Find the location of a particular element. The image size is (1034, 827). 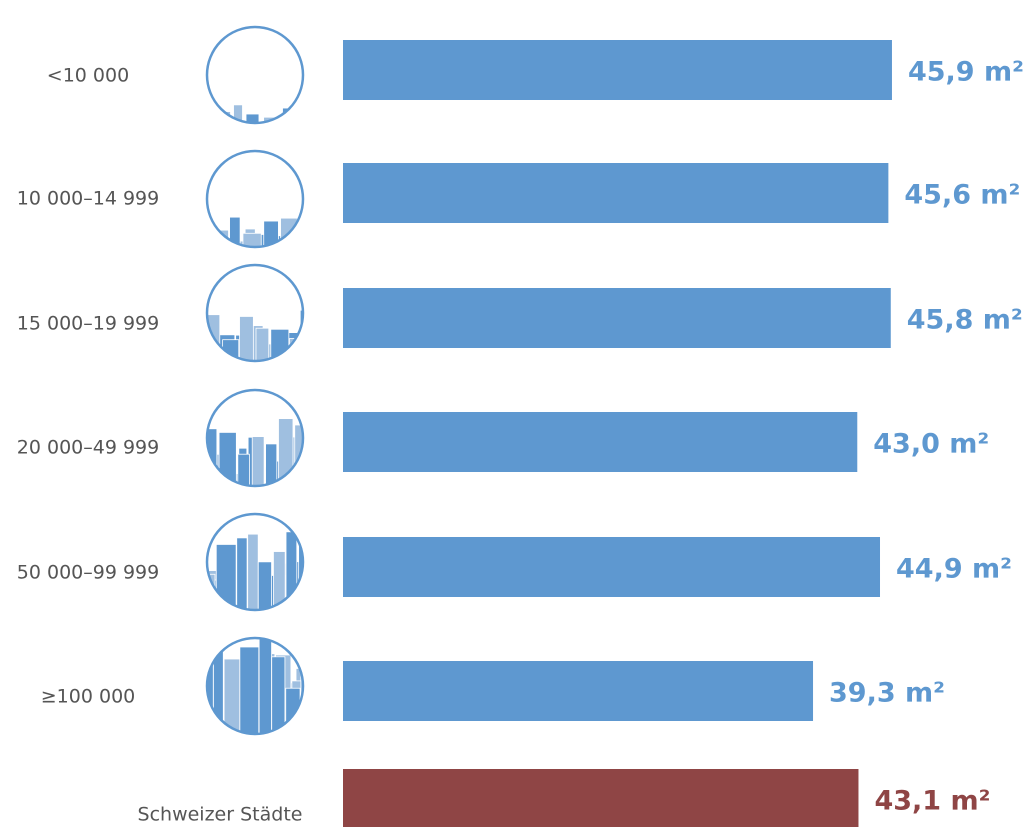

category-label: Schweizer Städte is located at coordinates (220, 815).